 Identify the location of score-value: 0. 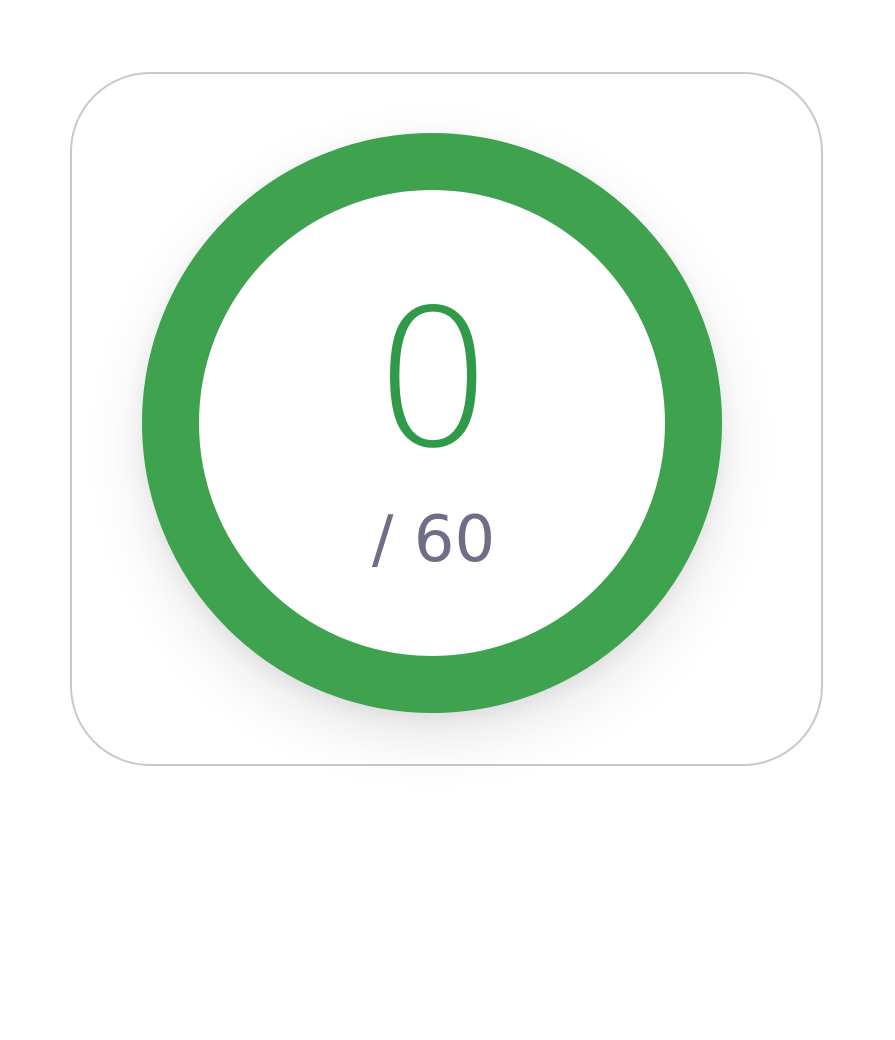
(433, 379).